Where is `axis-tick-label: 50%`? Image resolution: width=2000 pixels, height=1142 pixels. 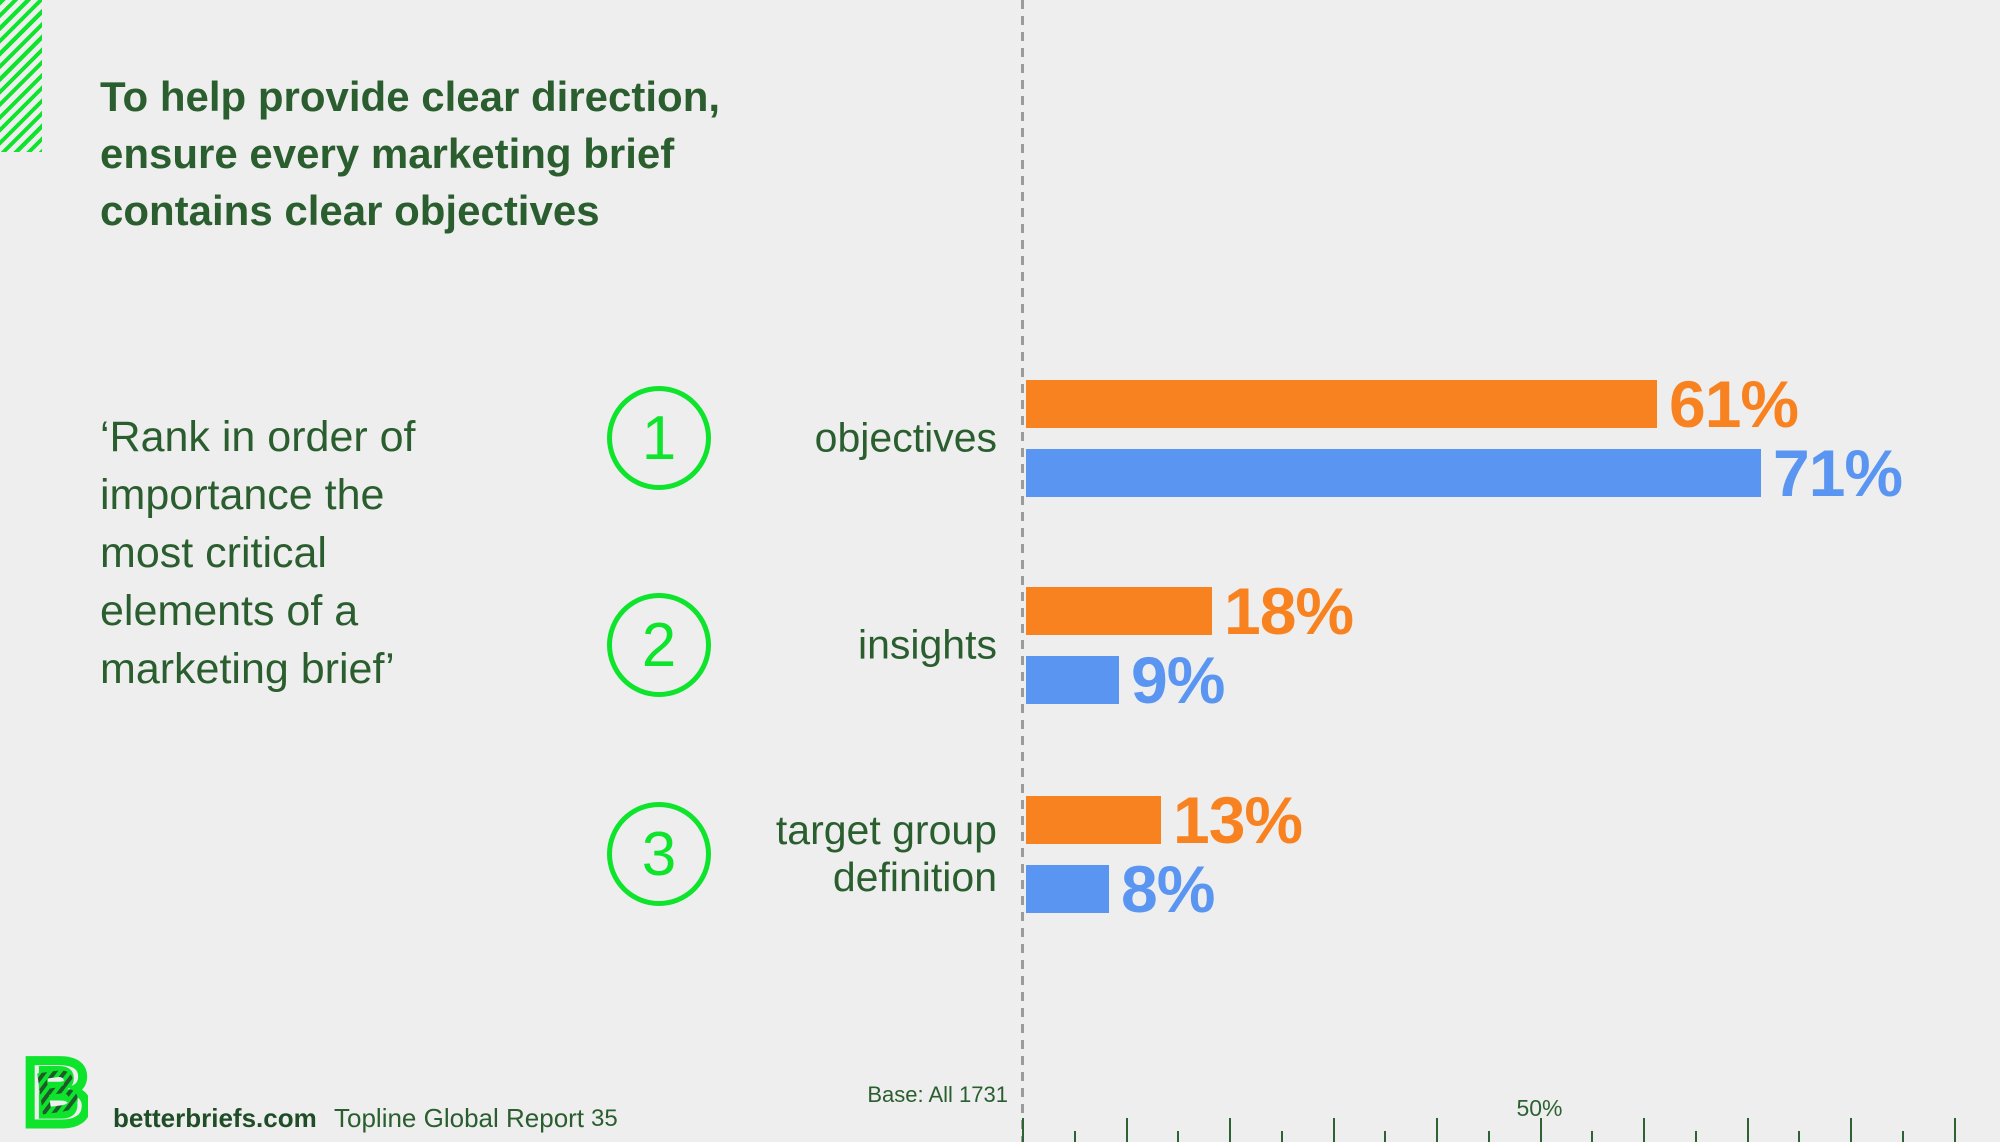
axis-tick-label: 50% is located at coordinates (1539, 1108).